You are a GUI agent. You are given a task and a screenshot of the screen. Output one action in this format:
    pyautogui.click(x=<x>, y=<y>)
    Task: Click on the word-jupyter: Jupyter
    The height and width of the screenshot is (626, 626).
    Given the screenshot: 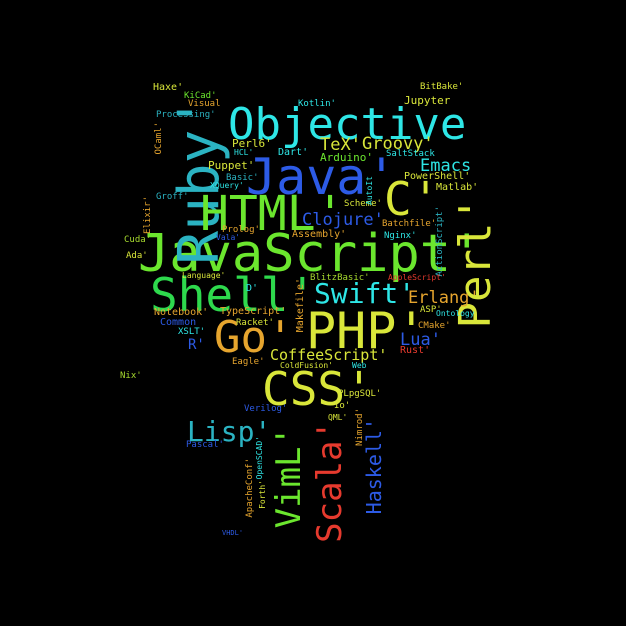 What is the action you would take?
    pyautogui.click(x=427, y=100)
    